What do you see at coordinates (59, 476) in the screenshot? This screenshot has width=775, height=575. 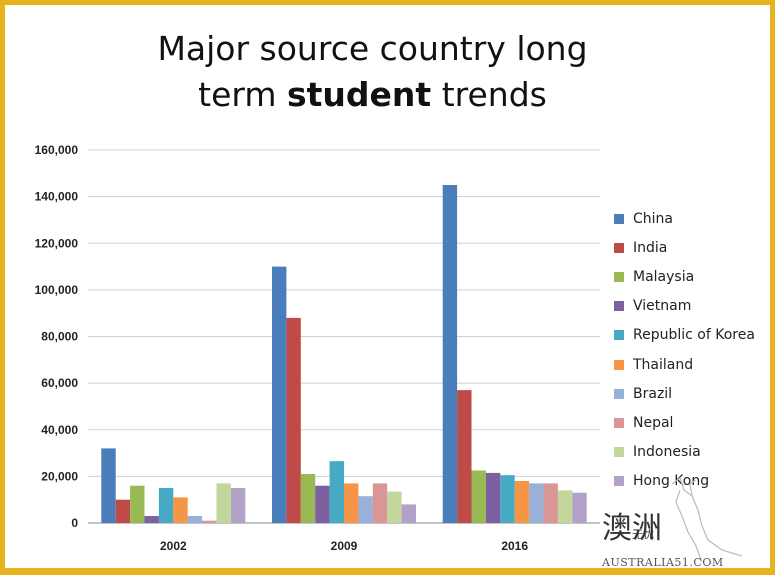 I see `y-tick-label: 20,000` at bounding box center [59, 476].